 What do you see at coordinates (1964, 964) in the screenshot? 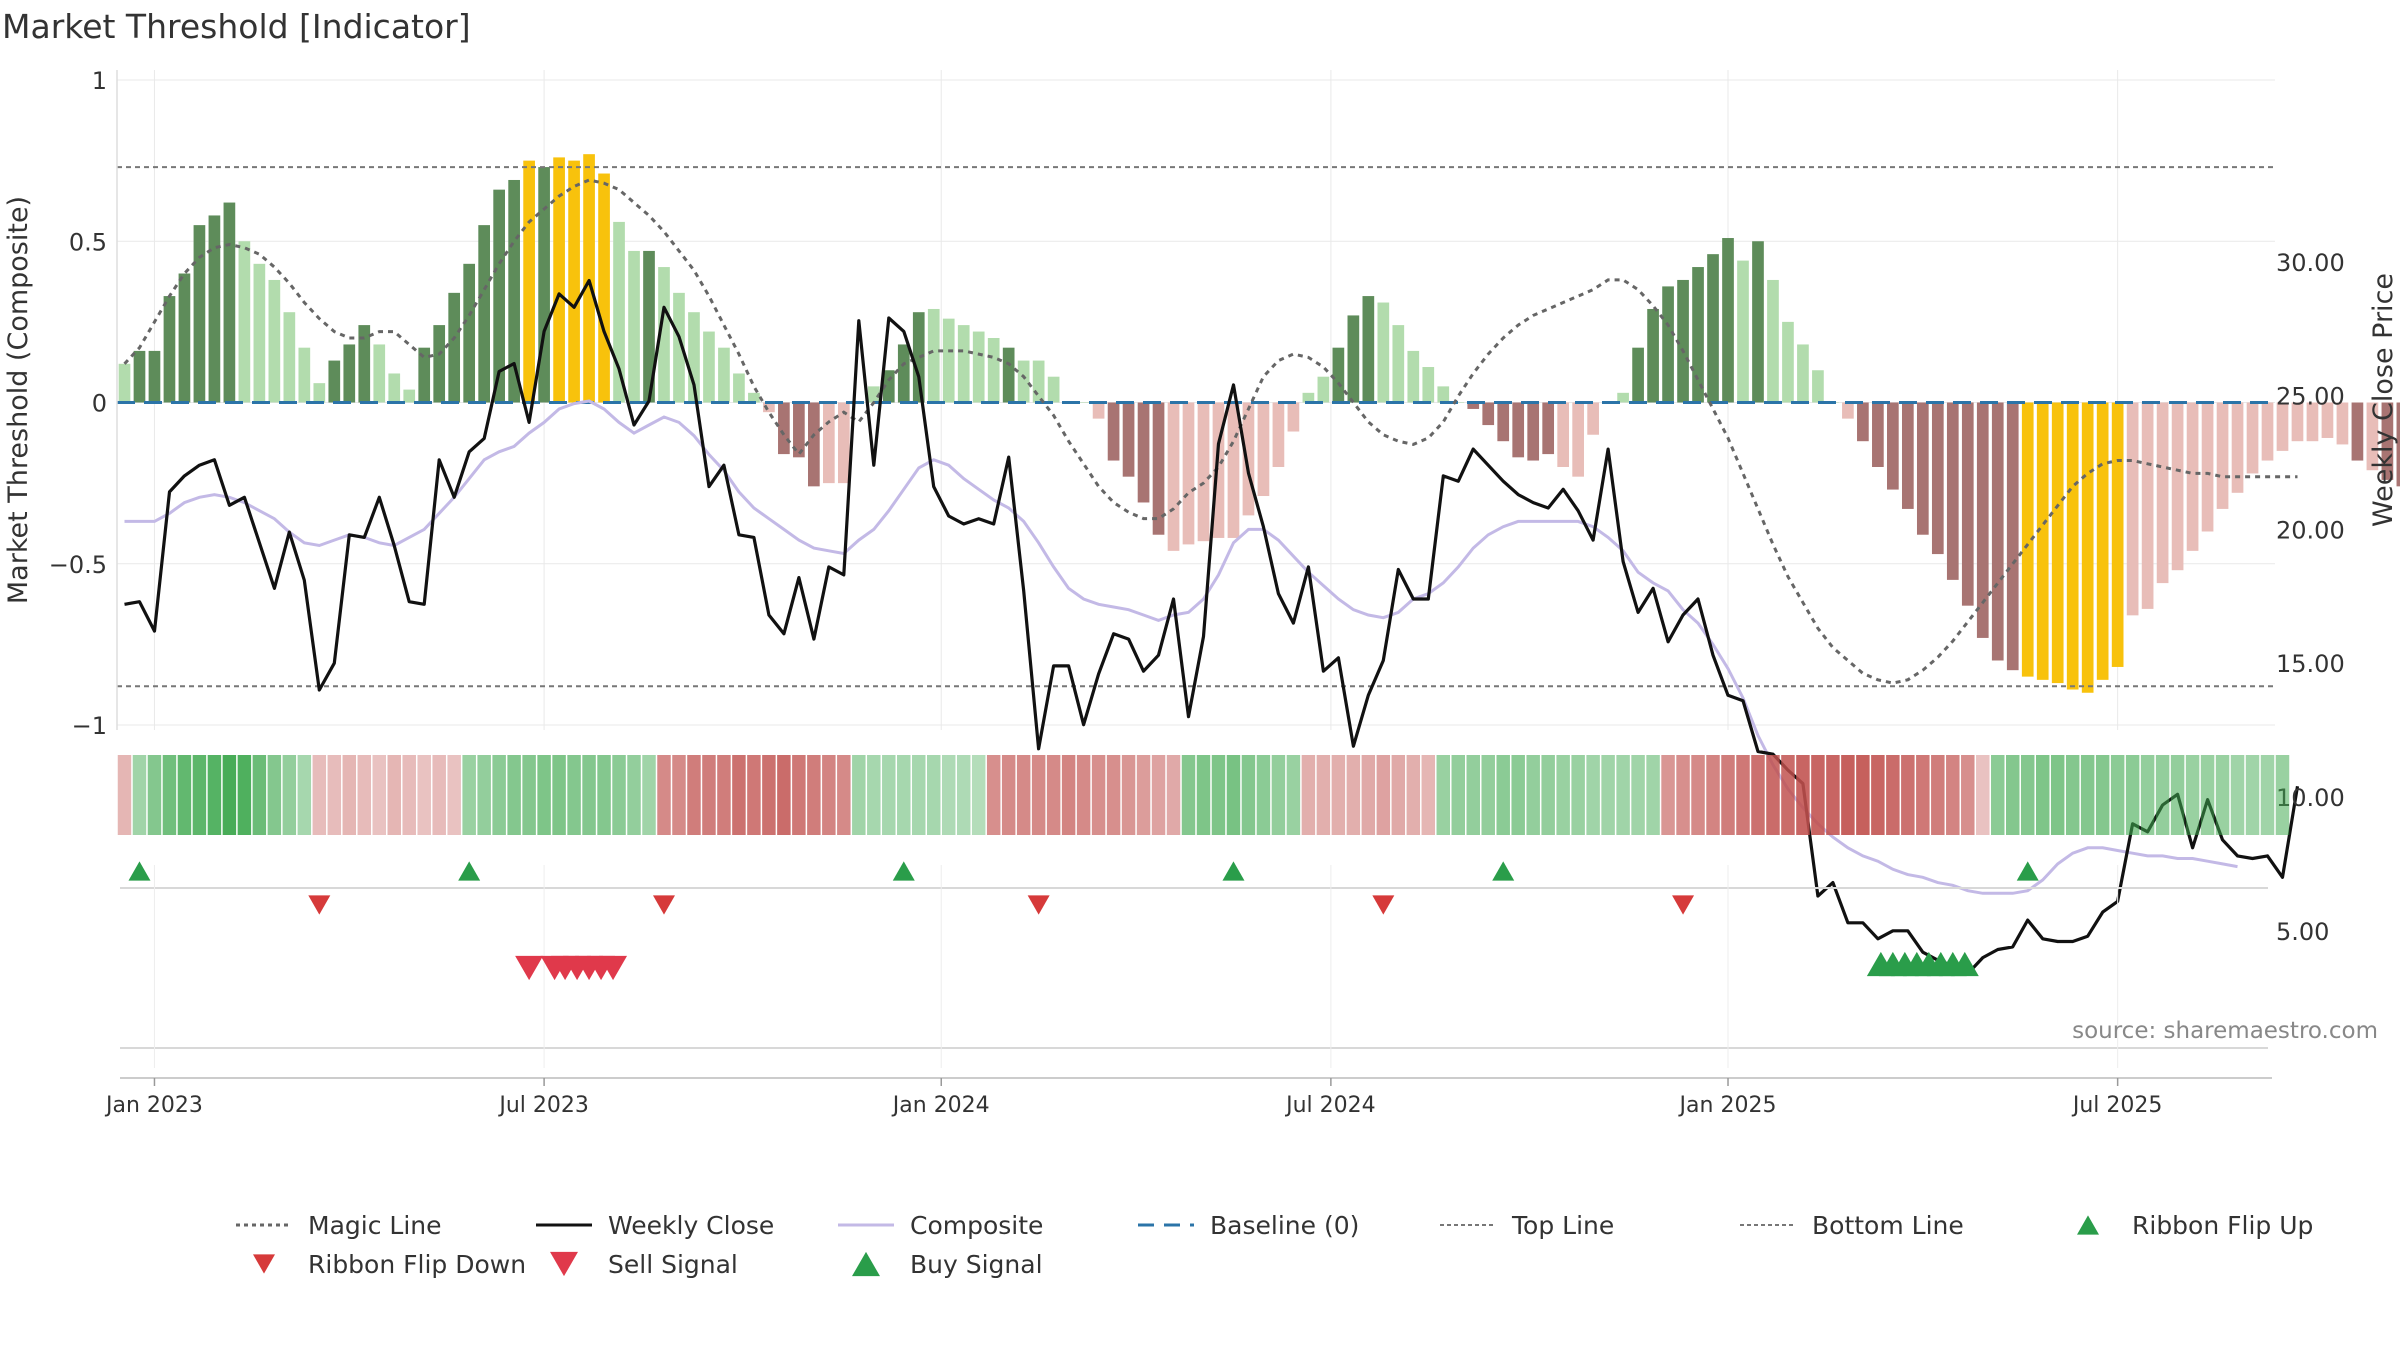
I see `buy-signal-marker` at bounding box center [1964, 964].